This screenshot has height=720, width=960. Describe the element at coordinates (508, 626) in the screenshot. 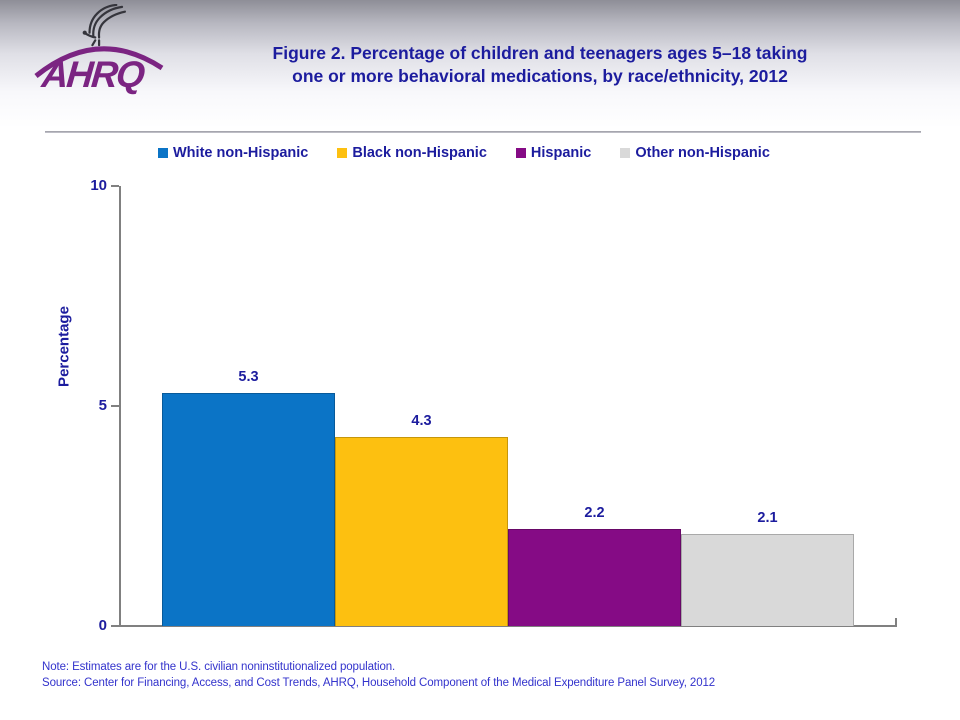

I see `x-axis-line` at that location.